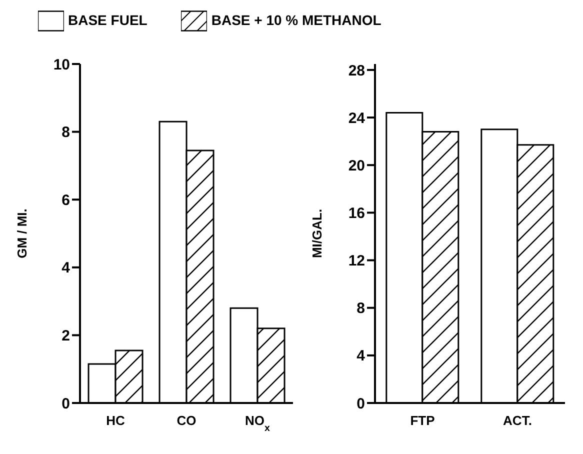  What do you see at coordinates (423, 420) in the screenshot?
I see `x-tick-label: FTP` at bounding box center [423, 420].